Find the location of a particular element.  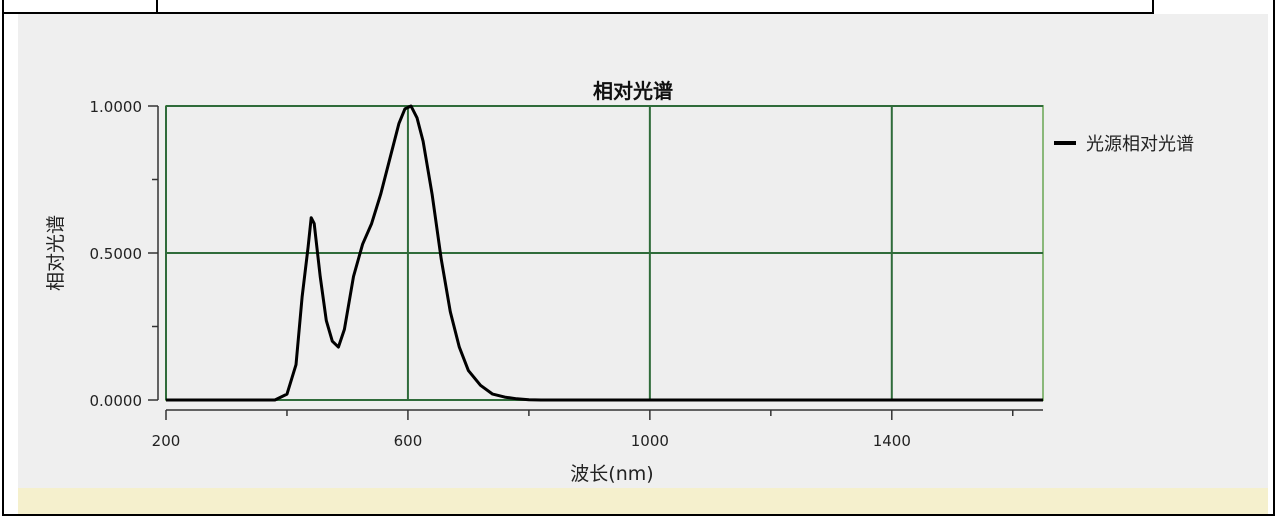

legend: 光源相对光谱 is located at coordinates (1124, 144).